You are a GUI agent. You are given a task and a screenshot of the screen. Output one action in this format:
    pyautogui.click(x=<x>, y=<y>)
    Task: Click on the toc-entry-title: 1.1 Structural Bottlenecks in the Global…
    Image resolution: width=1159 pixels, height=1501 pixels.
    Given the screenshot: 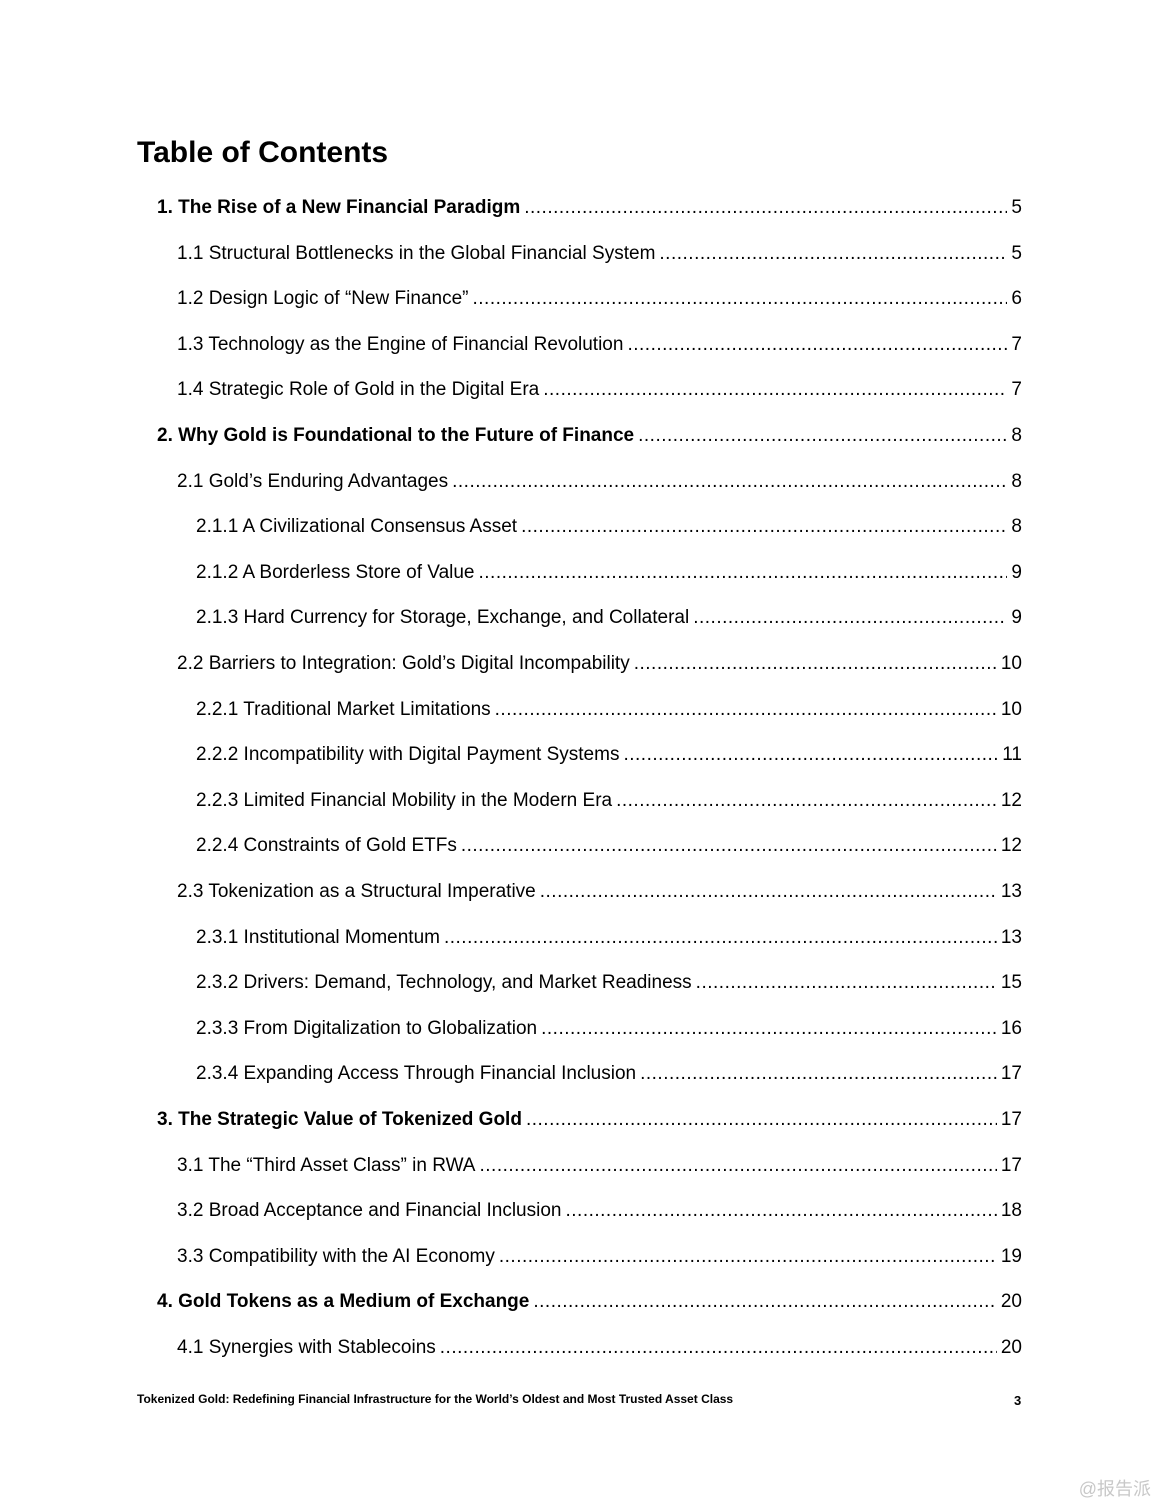 What is the action you would take?
    pyautogui.click(x=416, y=253)
    